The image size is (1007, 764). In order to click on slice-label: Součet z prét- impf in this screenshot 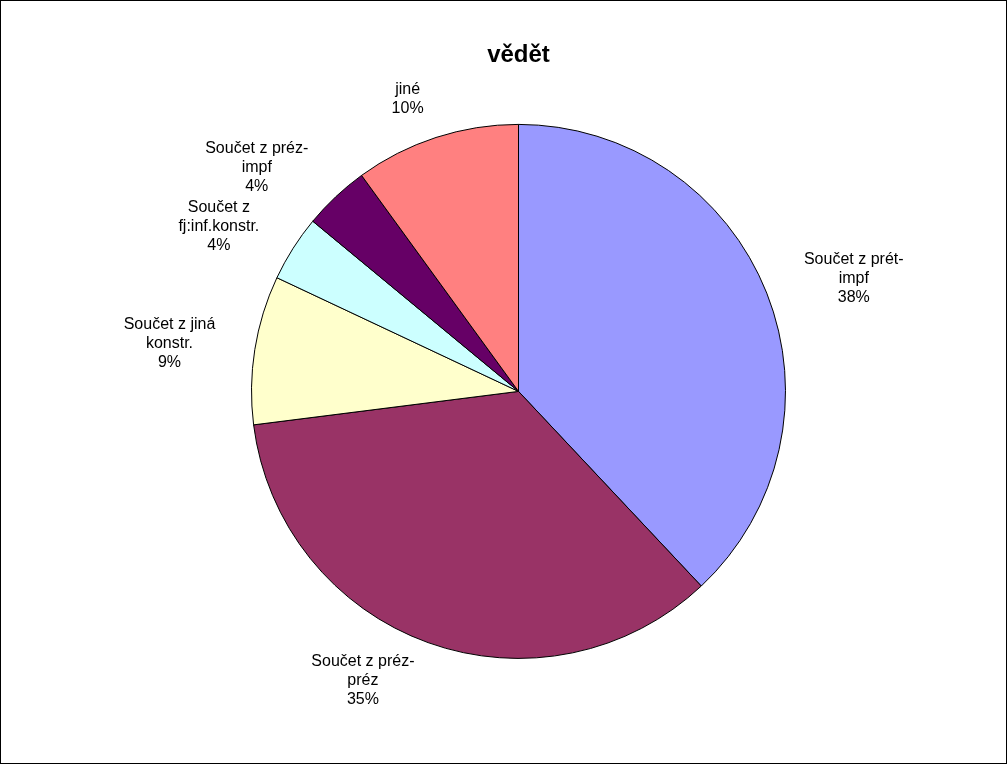, I will do `click(853, 267)`.